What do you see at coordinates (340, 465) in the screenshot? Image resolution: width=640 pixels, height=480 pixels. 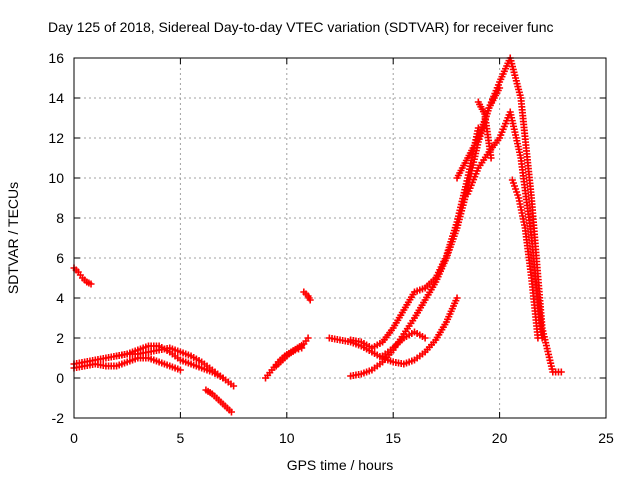 I see `x-axis-label: GPS time / hours` at bounding box center [340, 465].